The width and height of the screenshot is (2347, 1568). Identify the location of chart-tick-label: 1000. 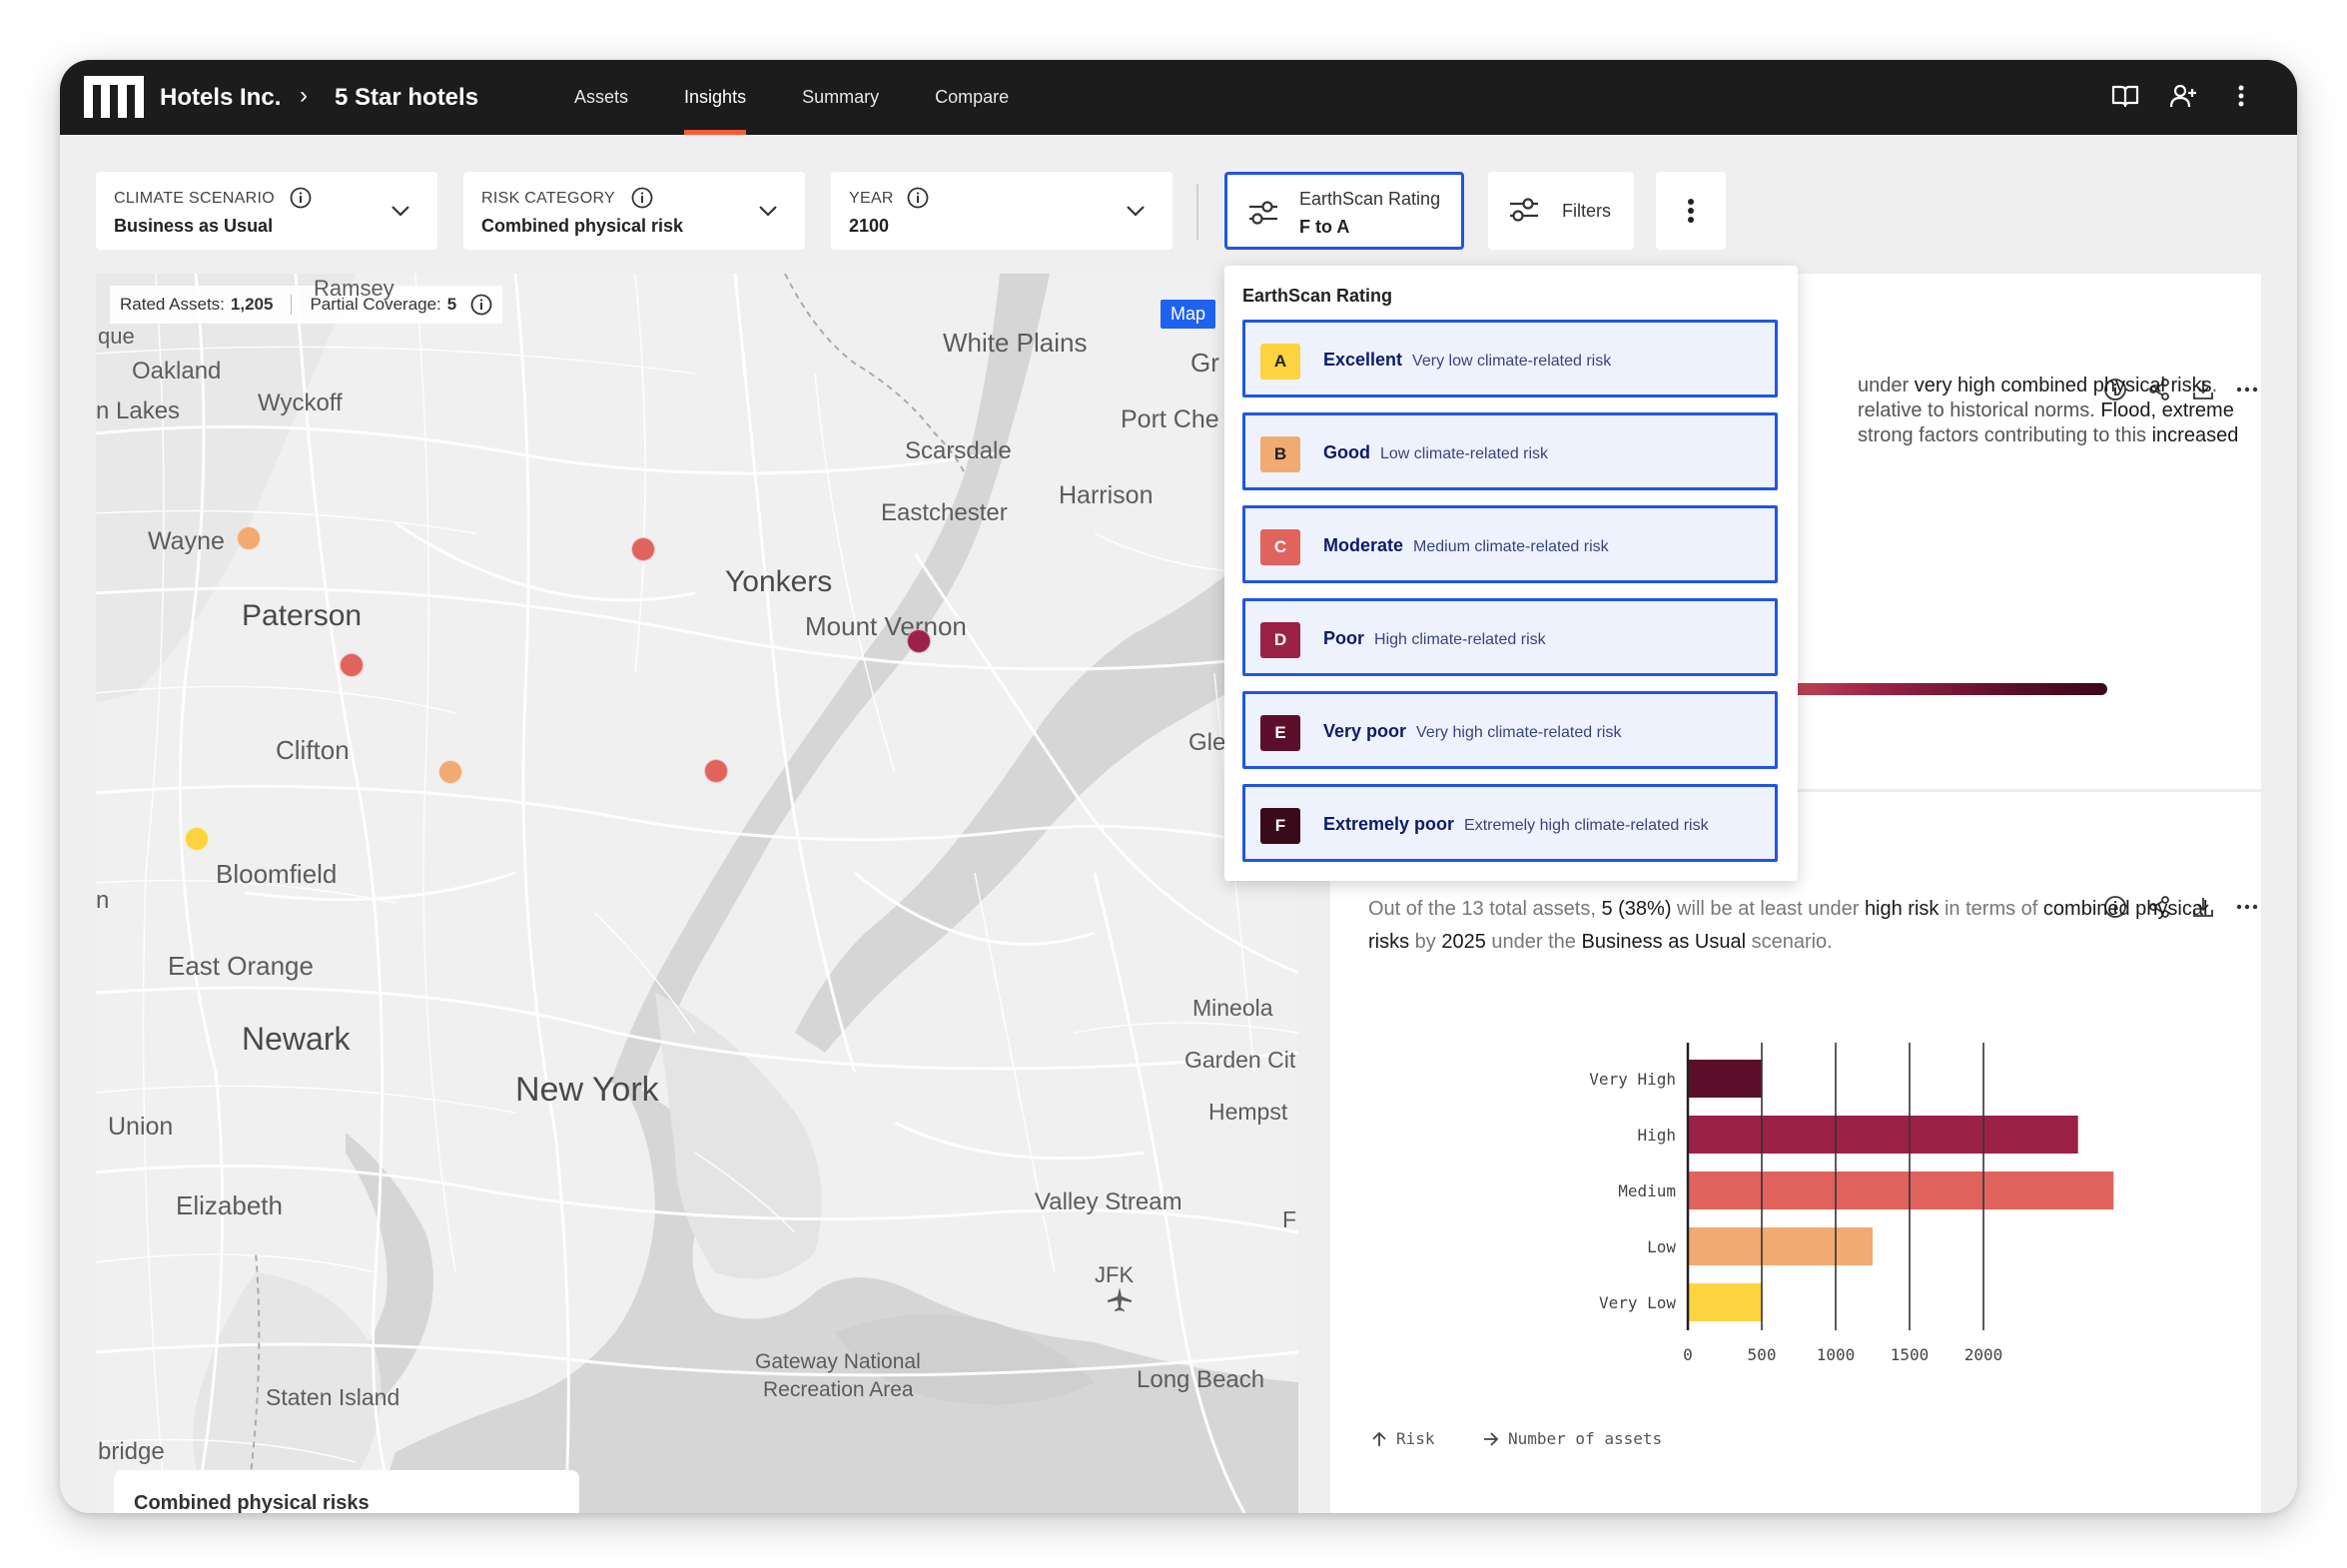
(1836, 1354).